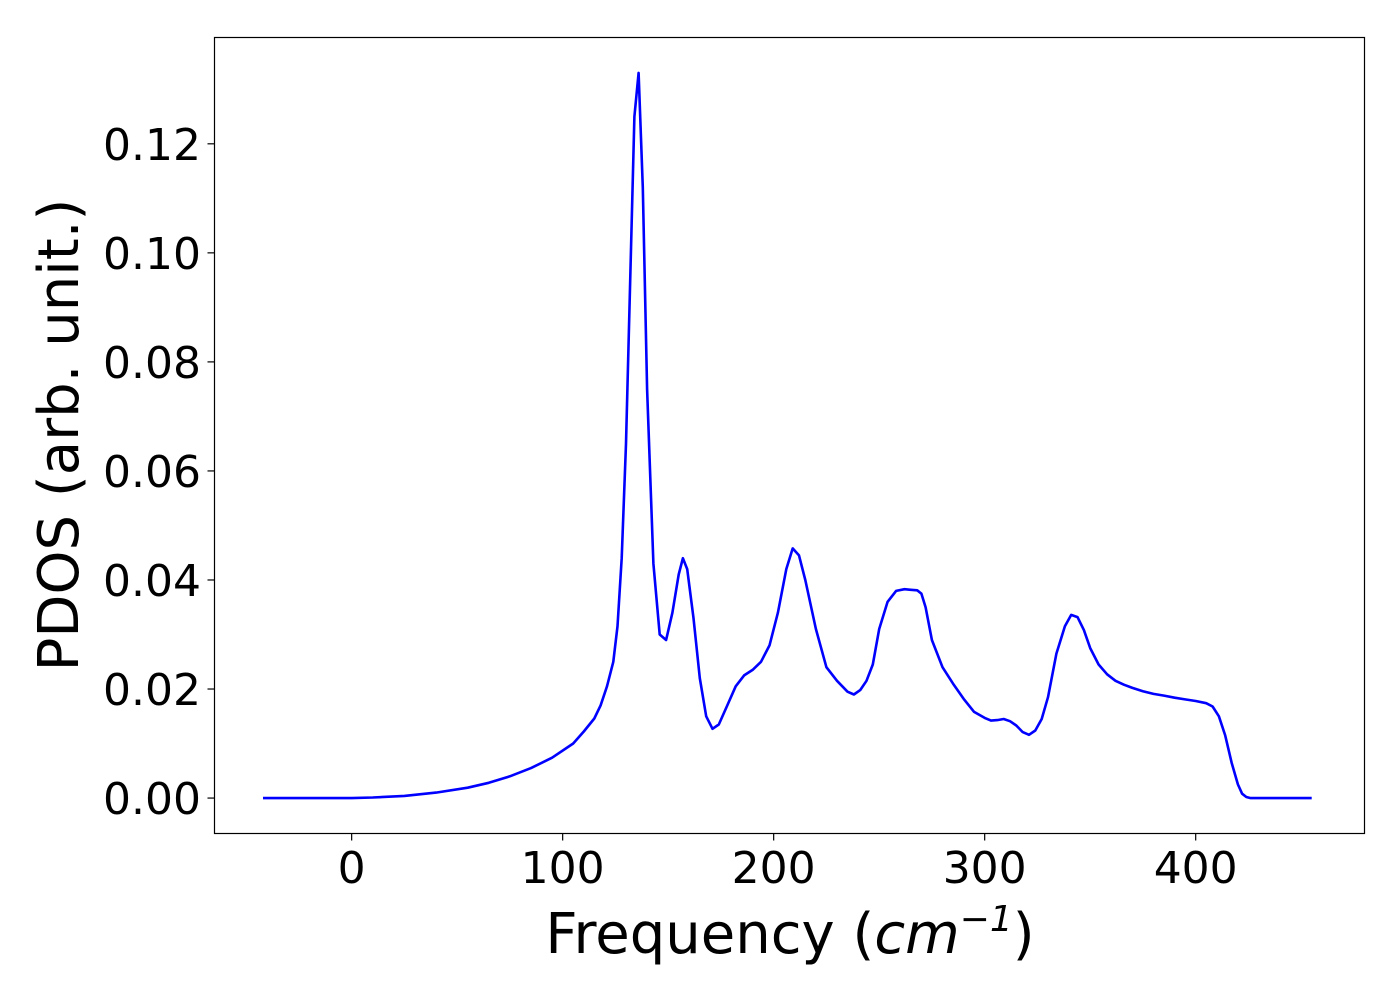  What do you see at coordinates (152, 581) in the screenshot?
I see `y-tick-label: 0.04` at bounding box center [152, 581].